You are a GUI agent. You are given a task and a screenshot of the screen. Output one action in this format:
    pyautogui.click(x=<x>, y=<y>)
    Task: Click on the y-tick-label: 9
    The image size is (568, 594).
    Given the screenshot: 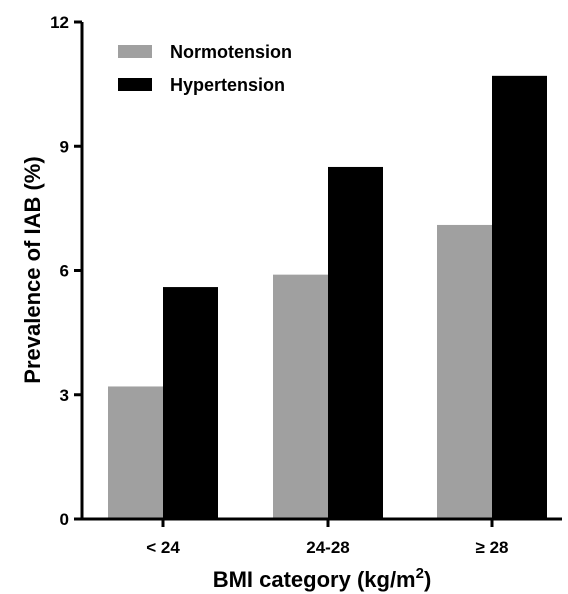 What is the action you would take?
    pyautogui.click(x=64, y=146)
    